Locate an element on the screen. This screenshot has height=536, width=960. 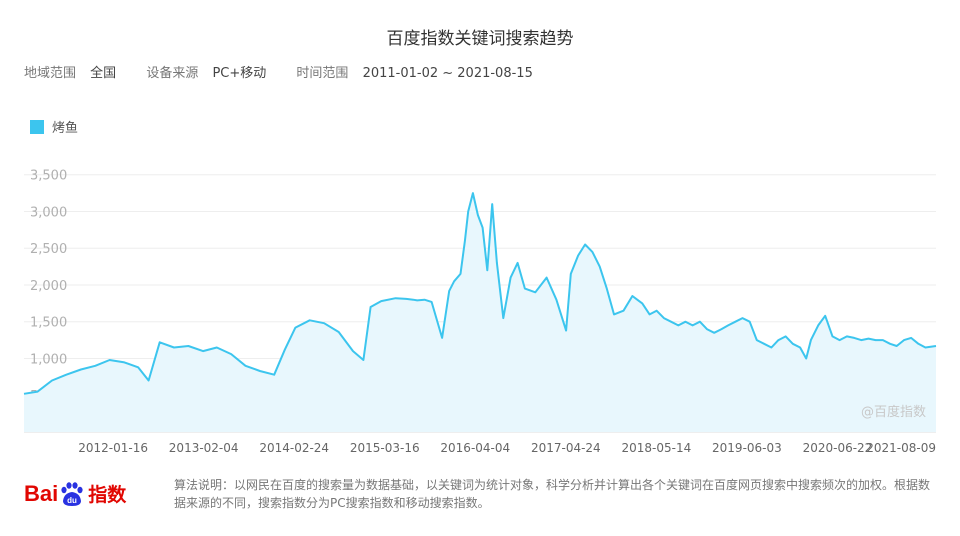
device-label: 设备来源 is located at coordinates (172, 73).